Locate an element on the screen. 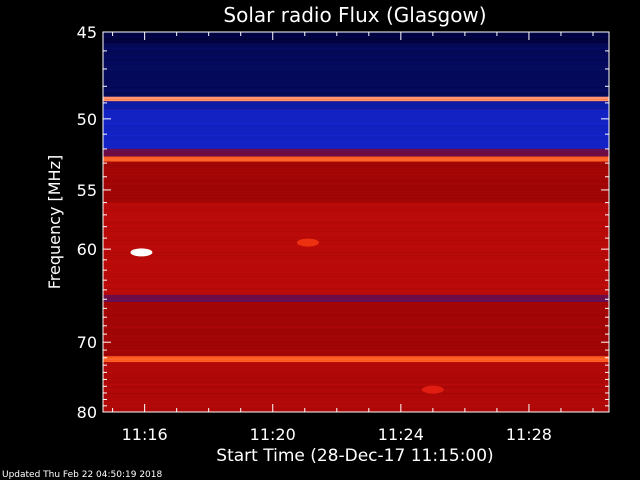 This screenshot has width=640, height=480. y-tick-label: 70 is located at coordinates (87, 342).